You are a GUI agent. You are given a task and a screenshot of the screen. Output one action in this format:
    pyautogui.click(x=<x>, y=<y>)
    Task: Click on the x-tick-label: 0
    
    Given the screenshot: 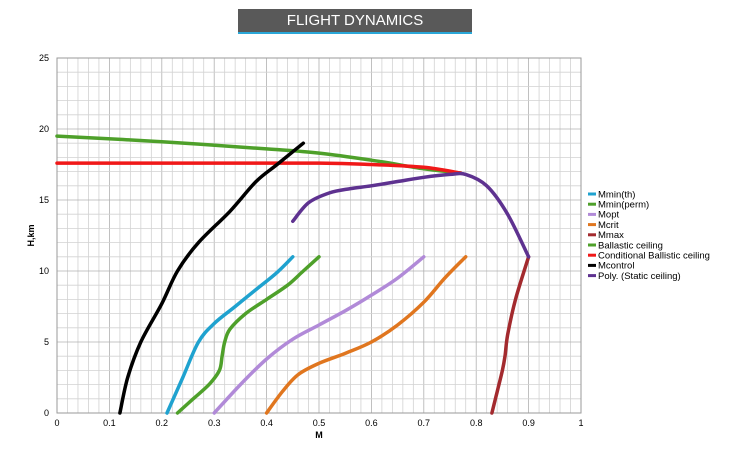 What is the action you would take?
    pyautogui.click(x=56, y=423)
    